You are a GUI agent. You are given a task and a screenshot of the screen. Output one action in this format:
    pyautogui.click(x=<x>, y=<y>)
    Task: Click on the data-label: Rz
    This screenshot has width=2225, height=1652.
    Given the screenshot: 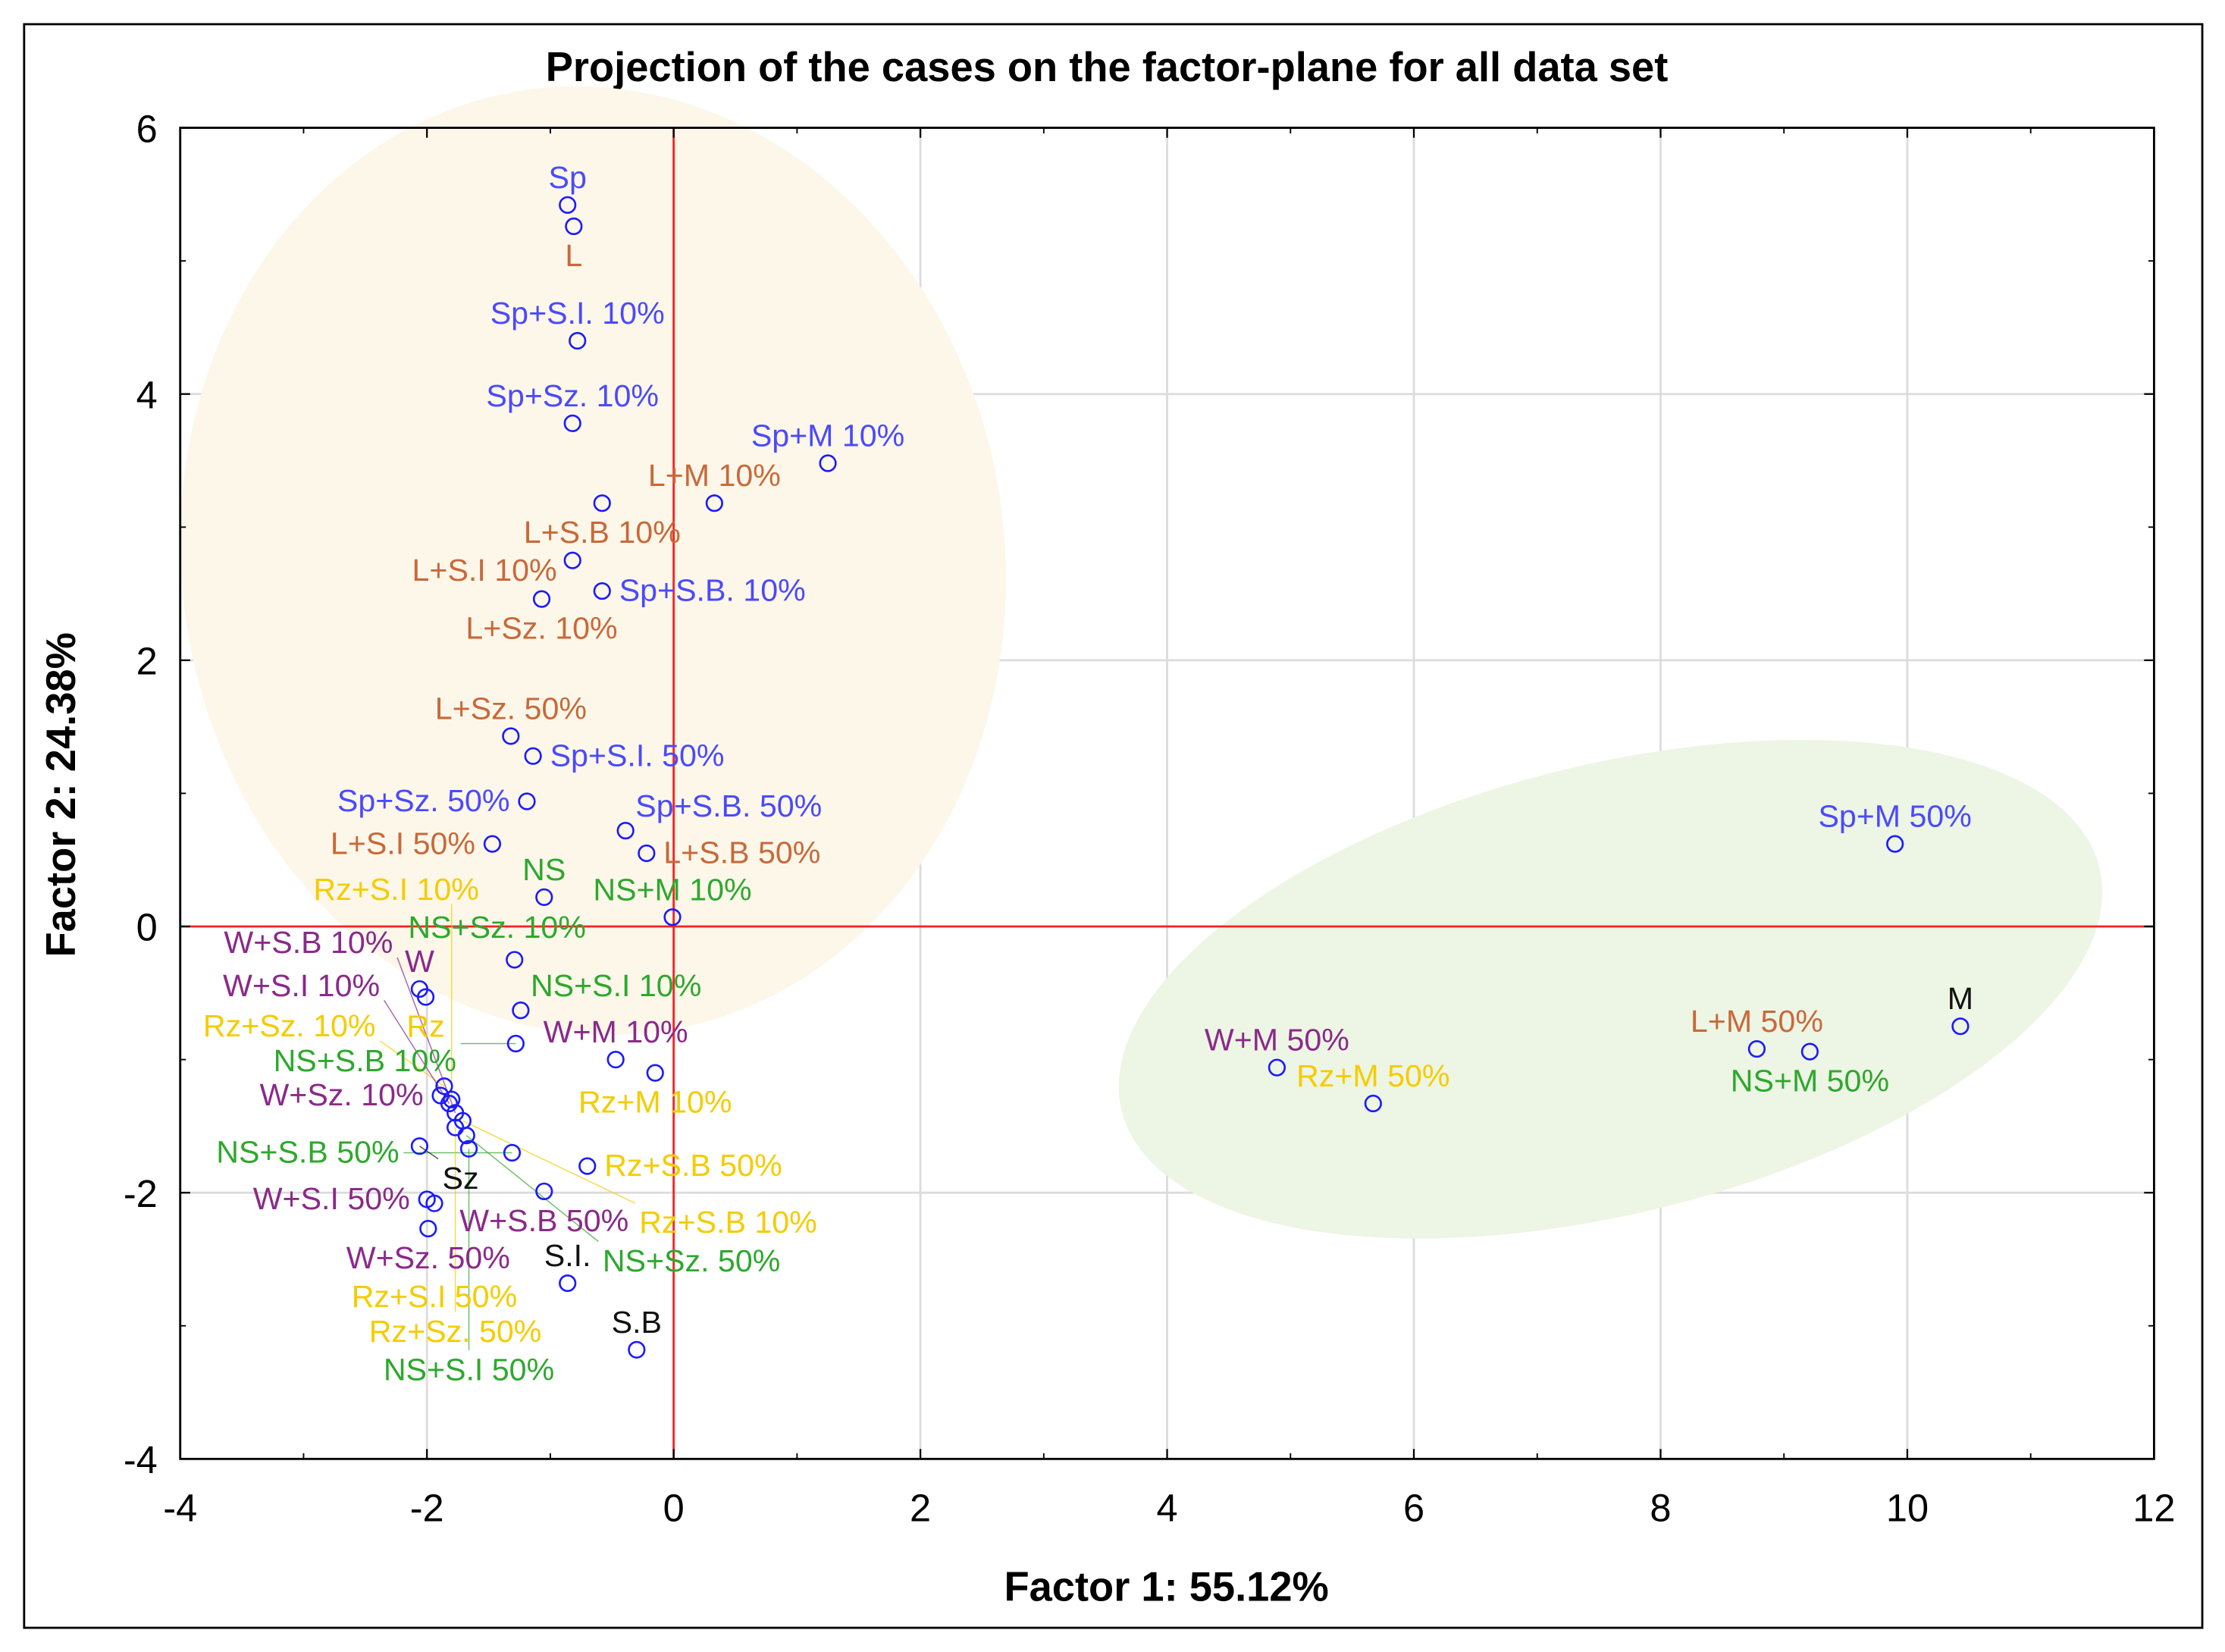 What is the action you would take?
    pyautogui.click(x=425, y=1025)
    